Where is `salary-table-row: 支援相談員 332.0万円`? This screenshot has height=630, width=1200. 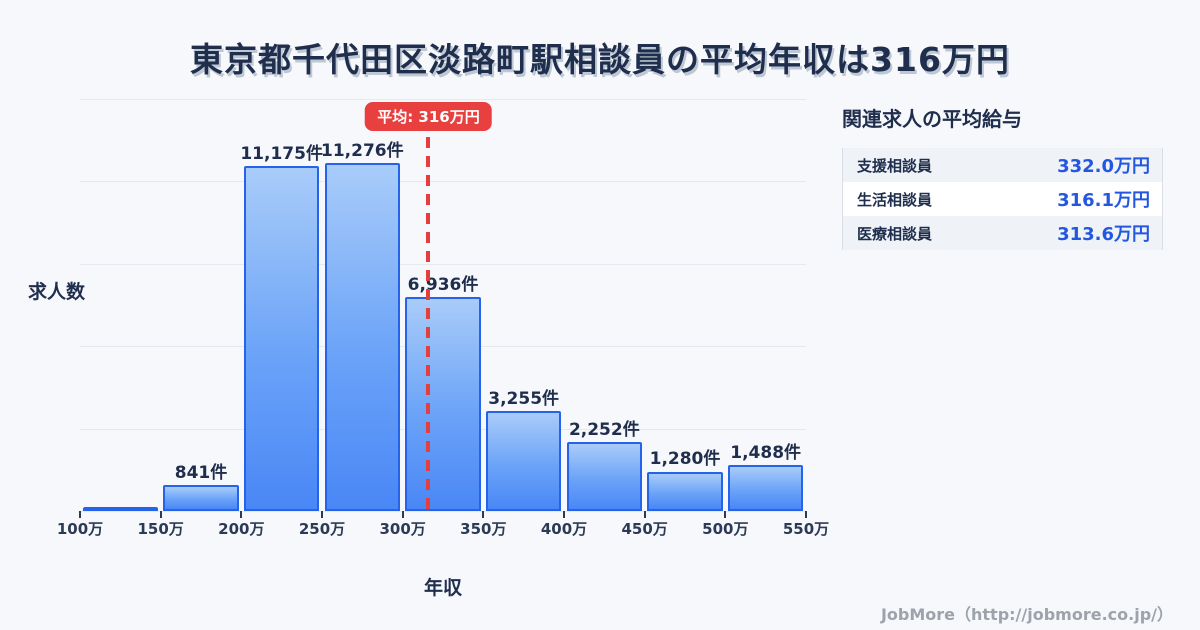 salary-table-row: 支援相談員 332.0万円 is located at coordinates (1002, 165).